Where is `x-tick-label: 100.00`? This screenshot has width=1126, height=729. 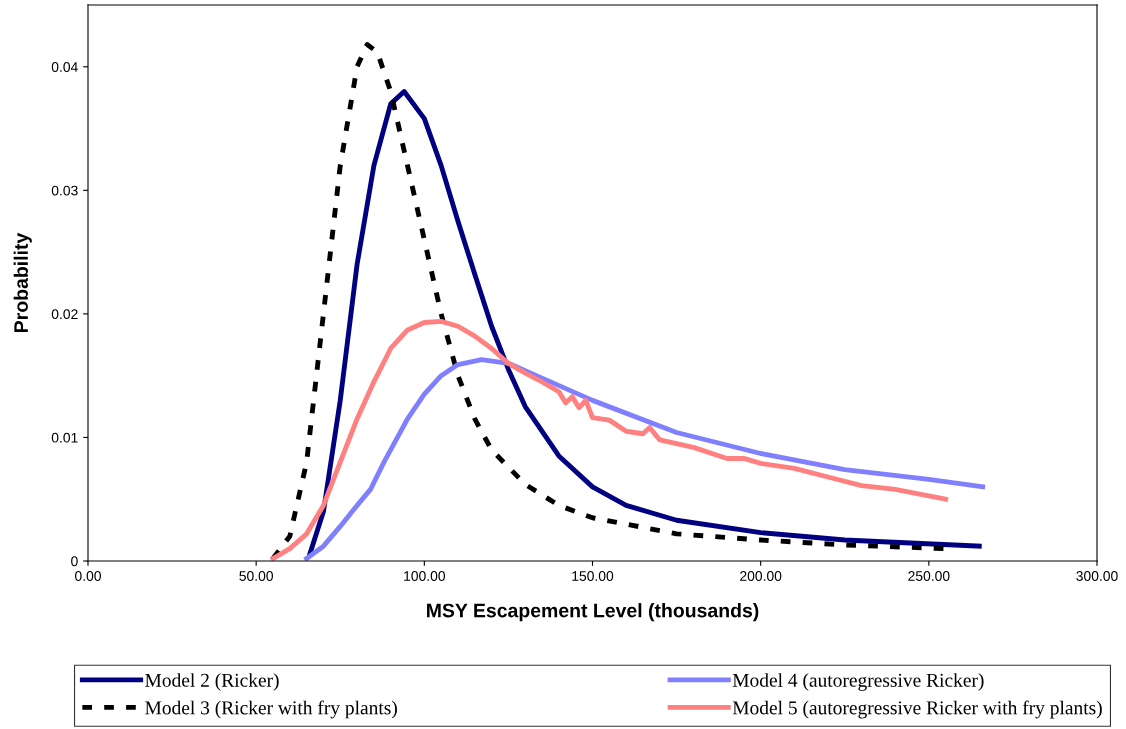
x-tick-label: 100.00 is located at coordinates (425, 576).